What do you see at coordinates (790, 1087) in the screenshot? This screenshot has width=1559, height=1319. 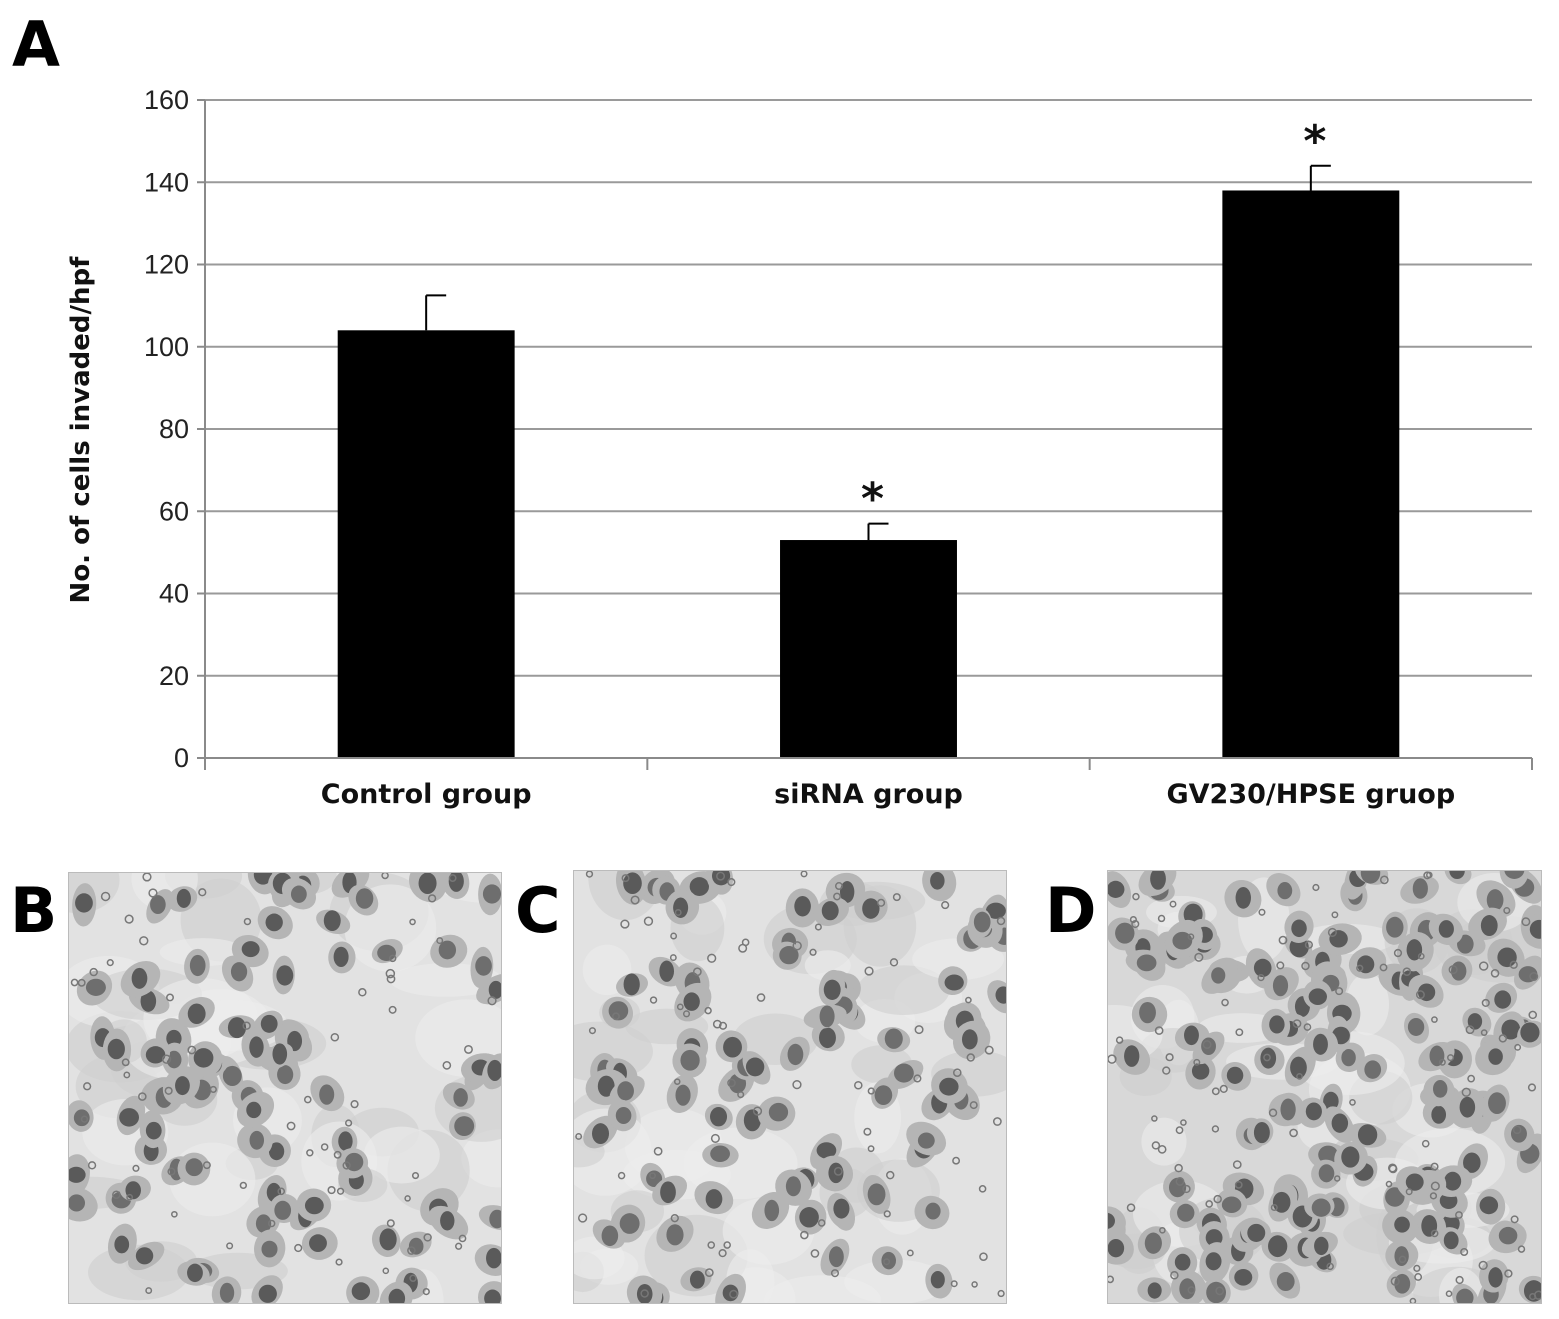 I see `micrograph-sirna` at bounding box center [790, 1087].